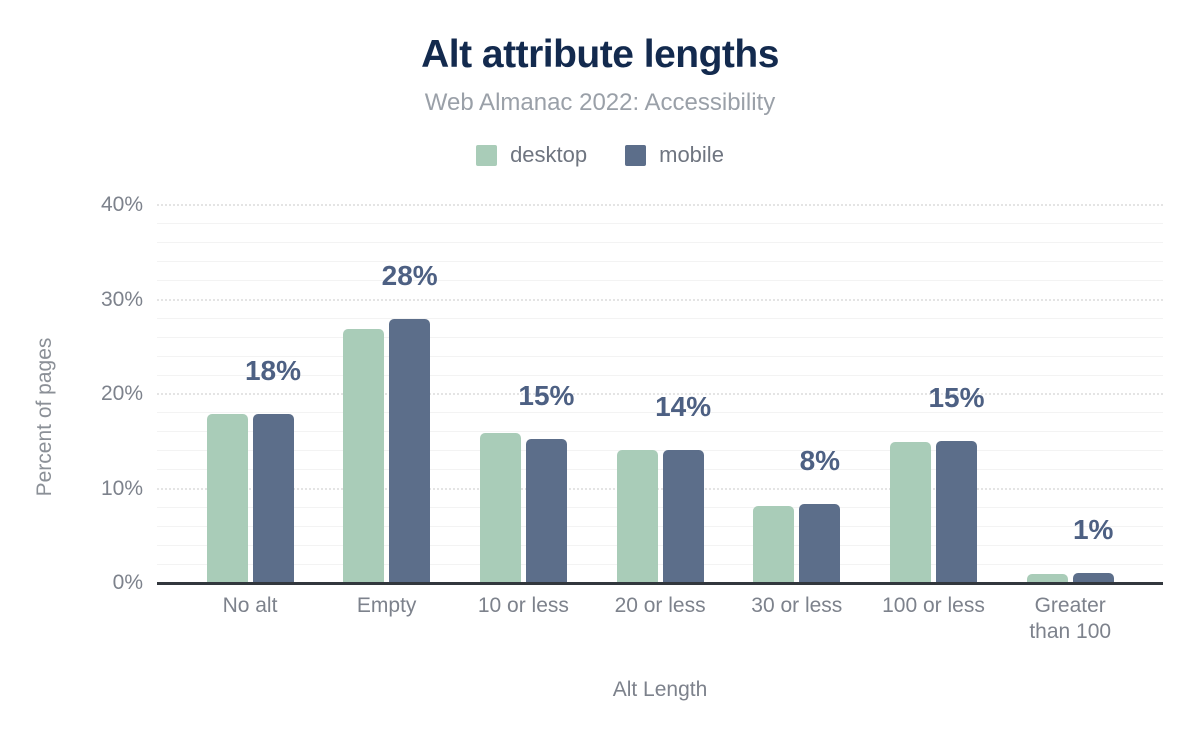 The image size is (1200, 742). Describe the element at coordinates (637, 516) in the screenshot. I see `bar-desktop-20-or-less` at that location.